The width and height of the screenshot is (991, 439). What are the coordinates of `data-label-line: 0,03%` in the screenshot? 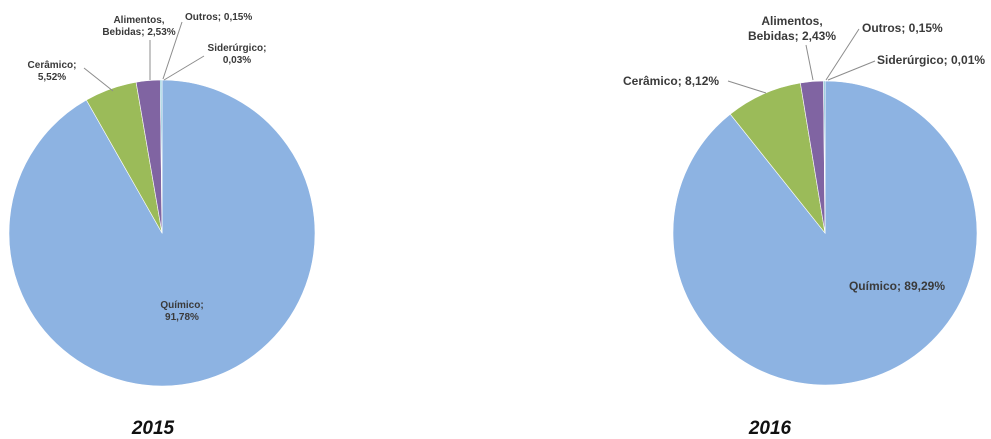 It's located at (237, 60).